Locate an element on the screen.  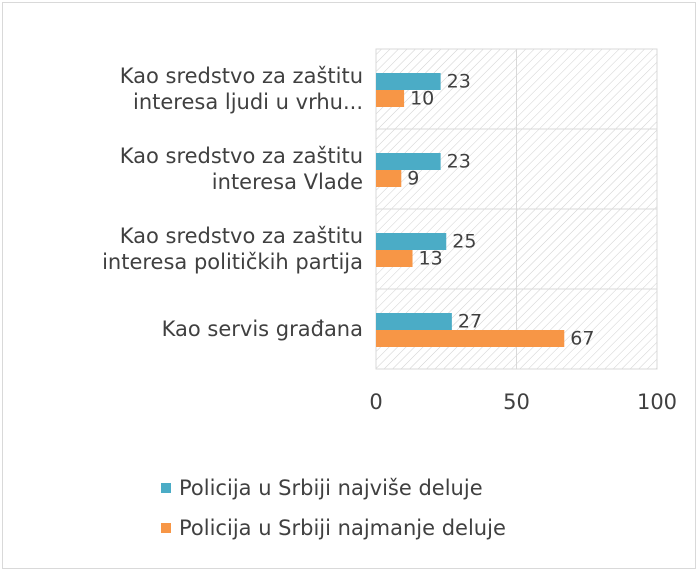
data-label-series-1-cat-2: 23 is located at coordinates (459, 162).